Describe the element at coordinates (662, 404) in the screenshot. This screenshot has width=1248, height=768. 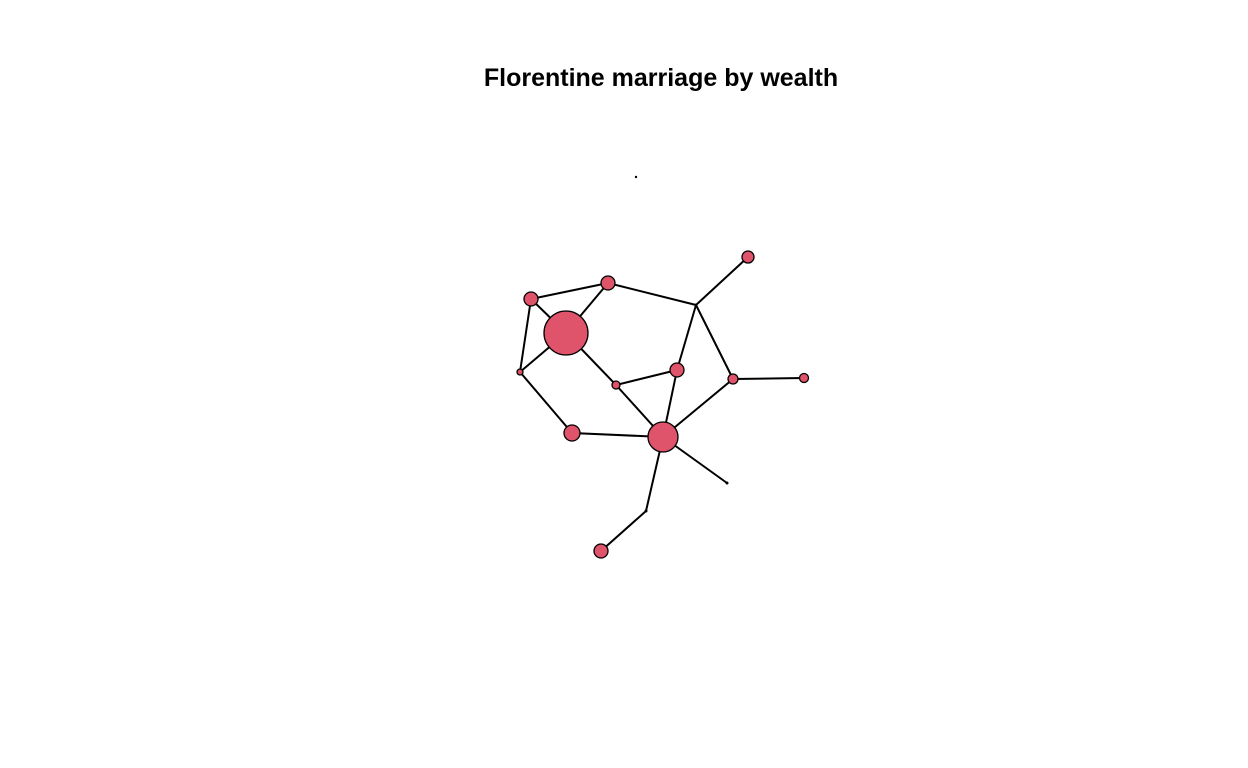
I see `edges-layer` at that location.